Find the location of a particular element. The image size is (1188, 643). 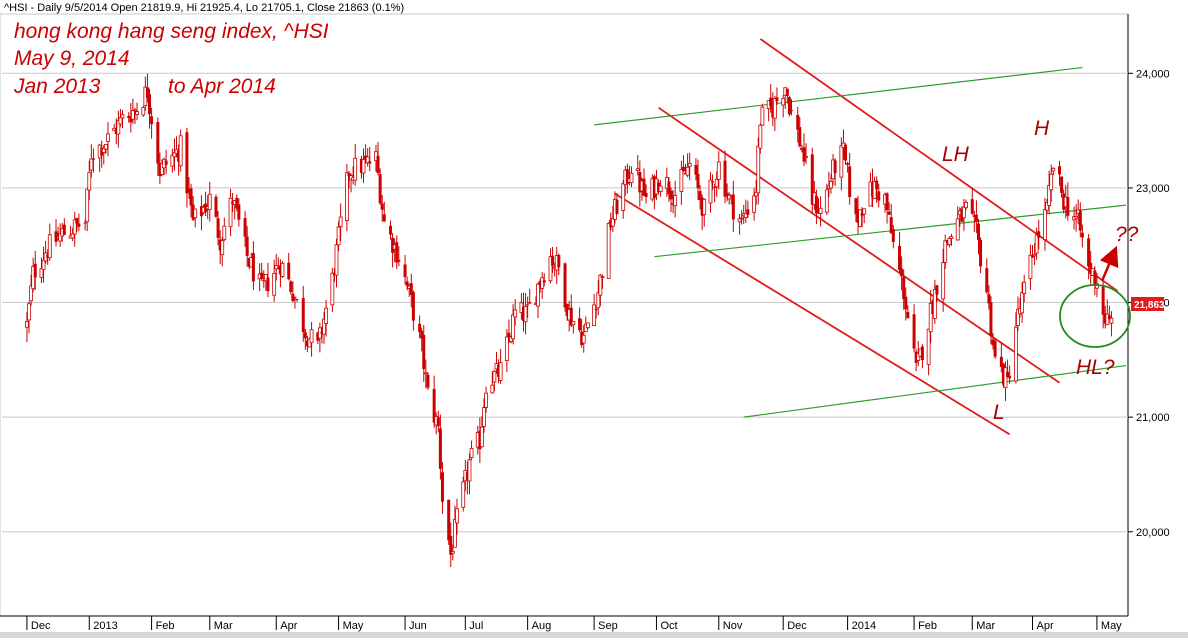

annotation-range-start: Jan 2013 is located at coordinates (57, 86).